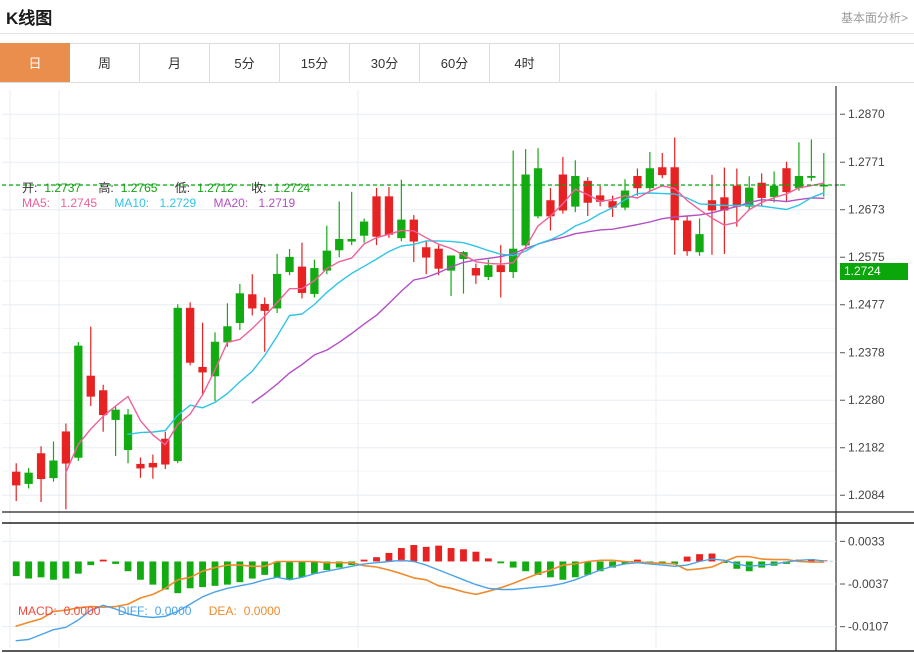  I want to click on svg-text: 1.2477, so click(866, 305).